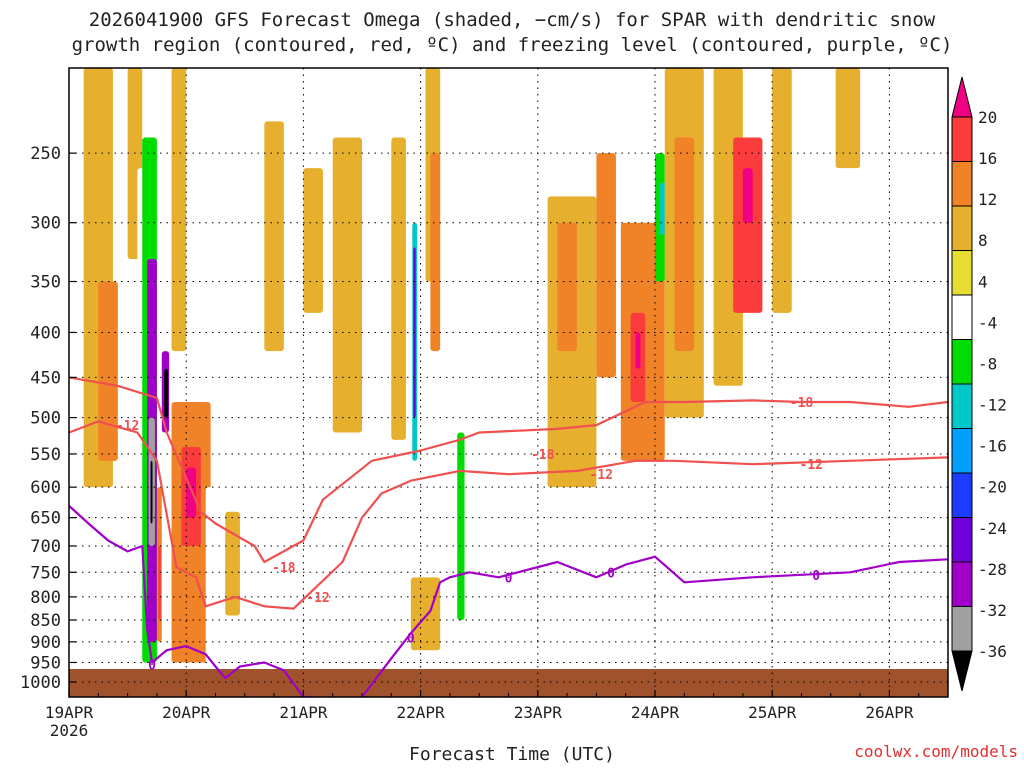  I want to click on freezing-level-contour-label-0-0: 0, so click(152, 665).